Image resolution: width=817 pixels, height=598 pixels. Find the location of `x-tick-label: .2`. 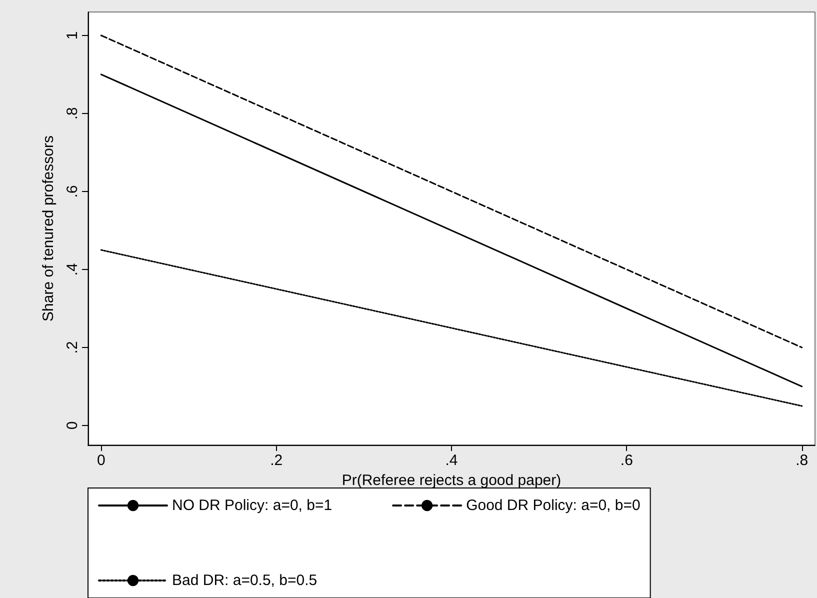

x-tick-label: .2 is located at coordinates (276, 460).